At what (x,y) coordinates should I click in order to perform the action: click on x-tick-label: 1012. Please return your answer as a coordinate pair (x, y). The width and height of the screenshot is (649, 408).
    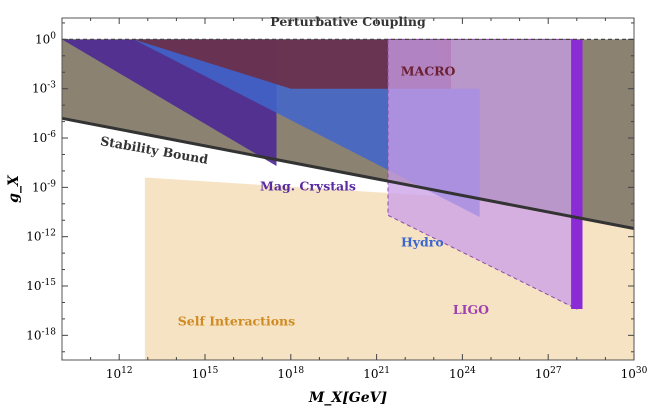
    Looking at the image, I should click on (119, 373).